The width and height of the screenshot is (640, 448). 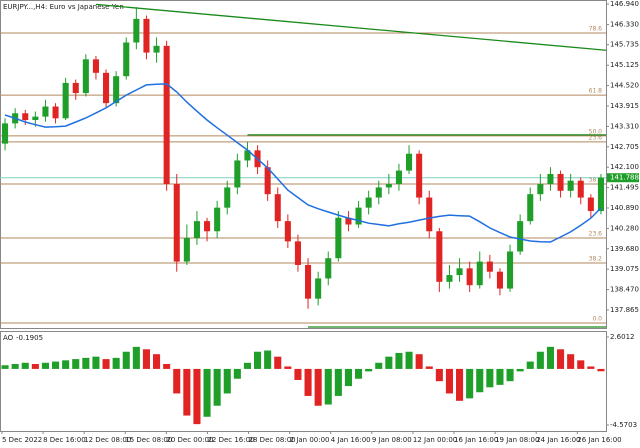 I want to click on x-tick-label: 20 Dec 00:00, so click(x=189, y=440).